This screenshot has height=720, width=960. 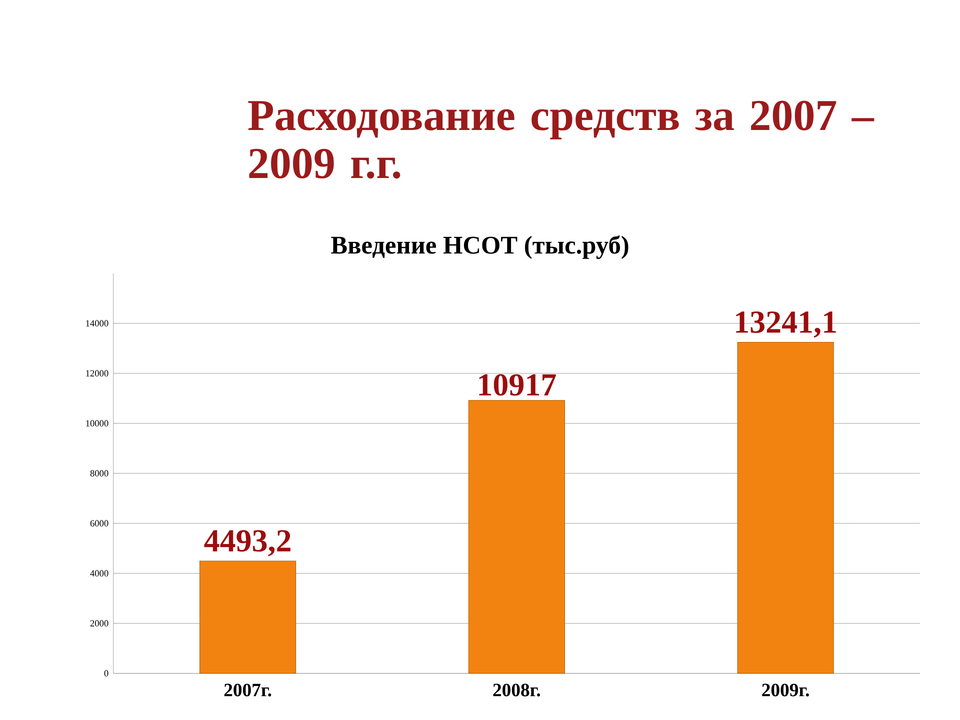 I want to click on y-tick-label: 8000, so click(x=99, y=473).